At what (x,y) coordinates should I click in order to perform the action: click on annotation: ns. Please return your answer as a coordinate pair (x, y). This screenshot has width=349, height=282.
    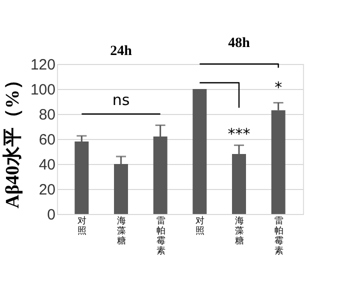
    Looking at the image, I should click on (121, 100).